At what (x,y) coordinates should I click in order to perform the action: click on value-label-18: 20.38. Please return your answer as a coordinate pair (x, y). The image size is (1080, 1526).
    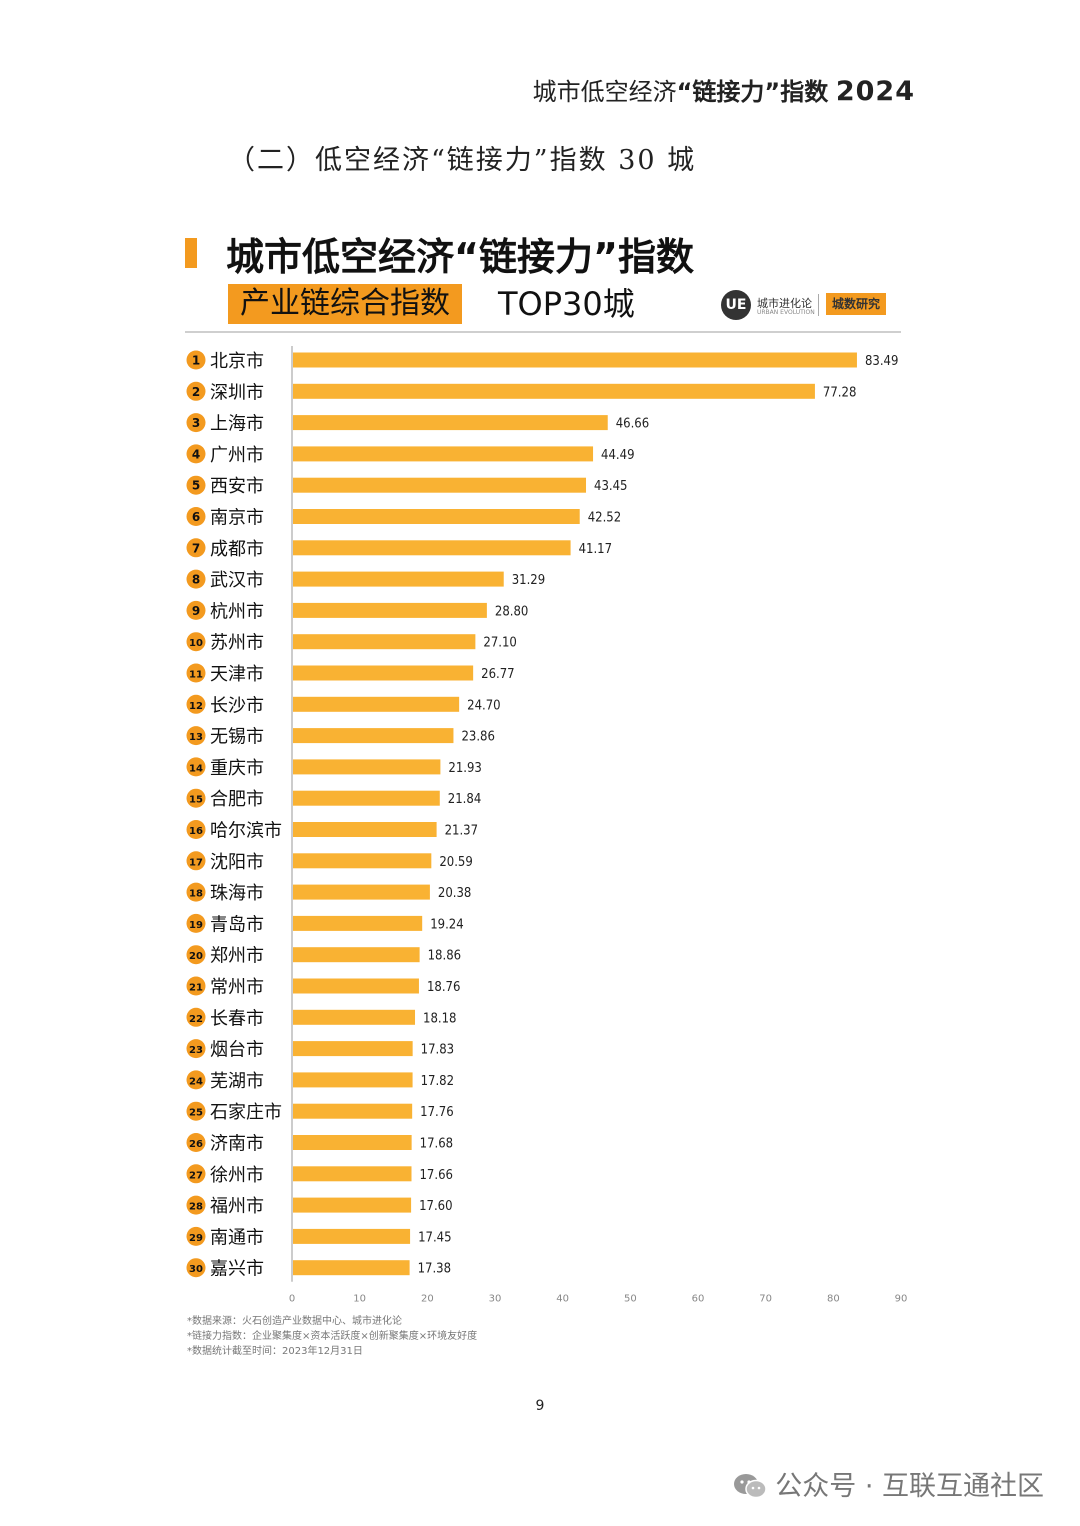
    Looking at the image, I should click on (454, 893).